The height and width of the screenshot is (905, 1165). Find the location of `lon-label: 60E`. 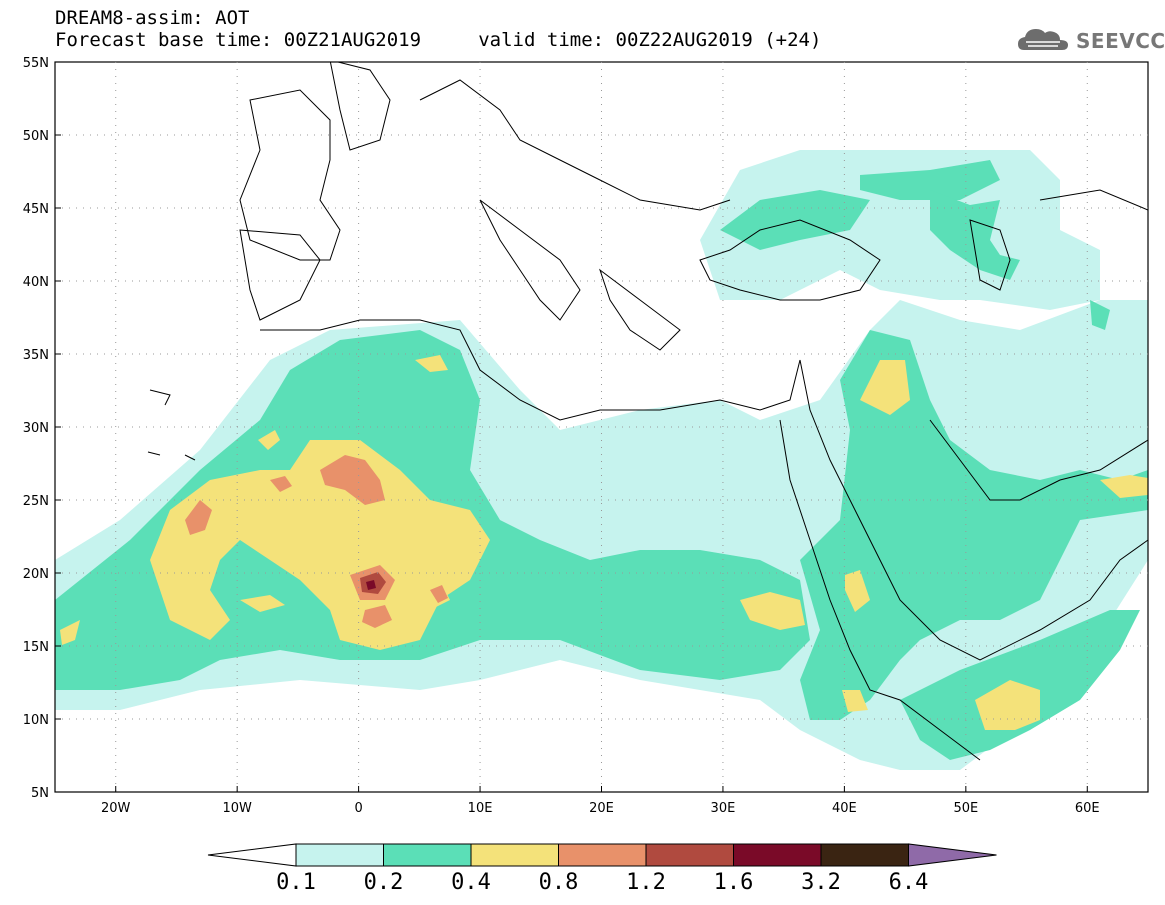

lon-label: 60E is located at coordinates (1087, 808).